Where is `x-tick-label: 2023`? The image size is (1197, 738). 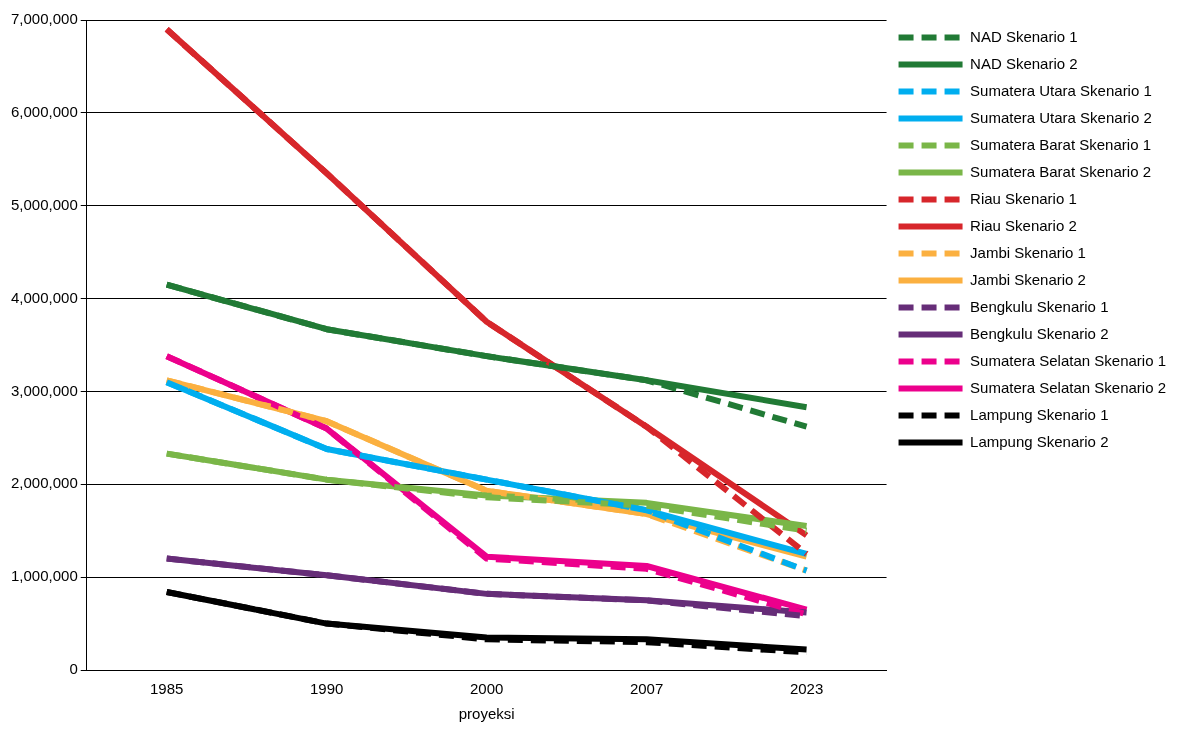
x-tick-label: 2023 is located at coordinates (806, 689).